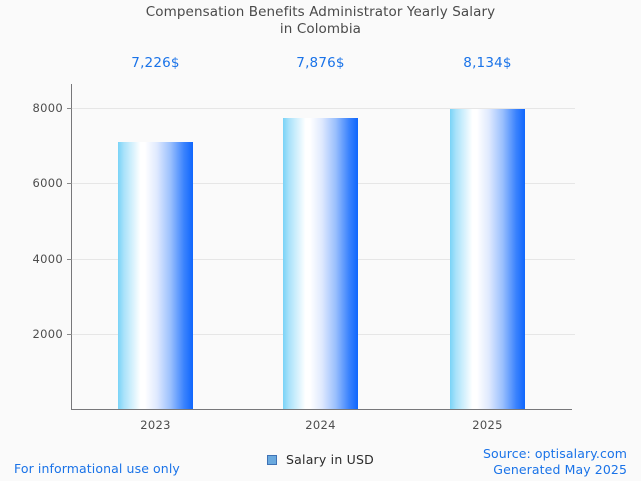 The height and width of the screenshot is (481, 641). Describe the element at coordinates (155, 425) in the screenshot. I see `x-tick-label-2023: 2023` at that location.